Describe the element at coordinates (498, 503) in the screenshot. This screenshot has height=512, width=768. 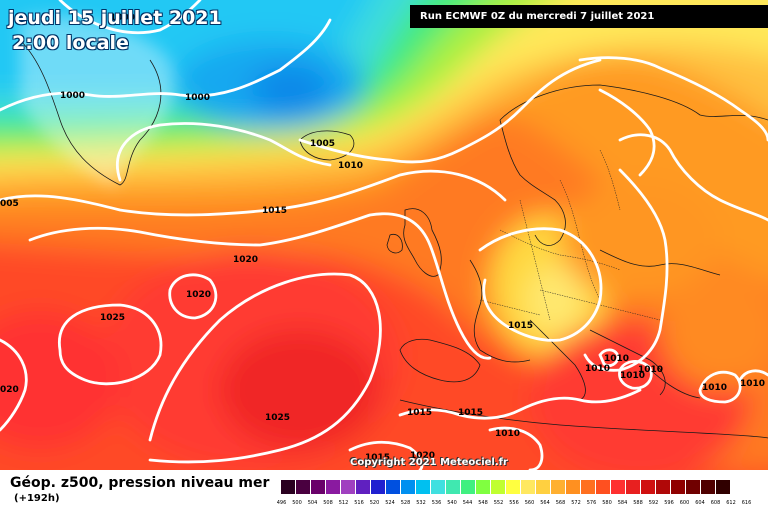
I see `legend-tick-label: 552` at that location.